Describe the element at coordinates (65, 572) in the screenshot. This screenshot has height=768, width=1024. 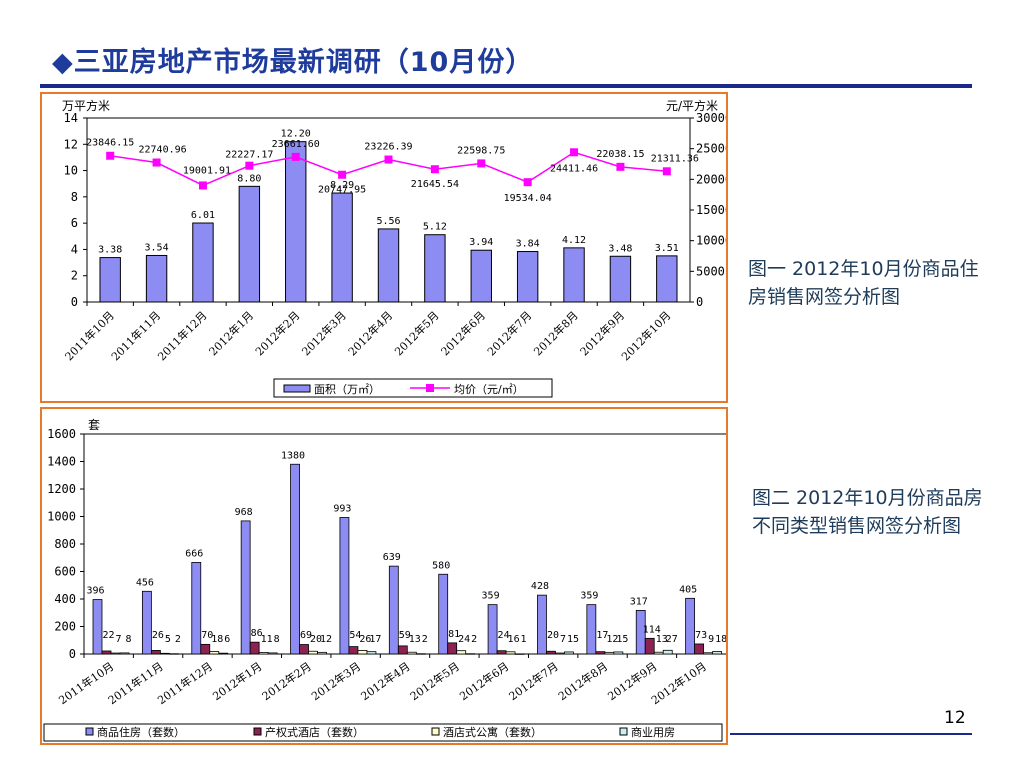
I see `y-tick-label: 600` at that location.